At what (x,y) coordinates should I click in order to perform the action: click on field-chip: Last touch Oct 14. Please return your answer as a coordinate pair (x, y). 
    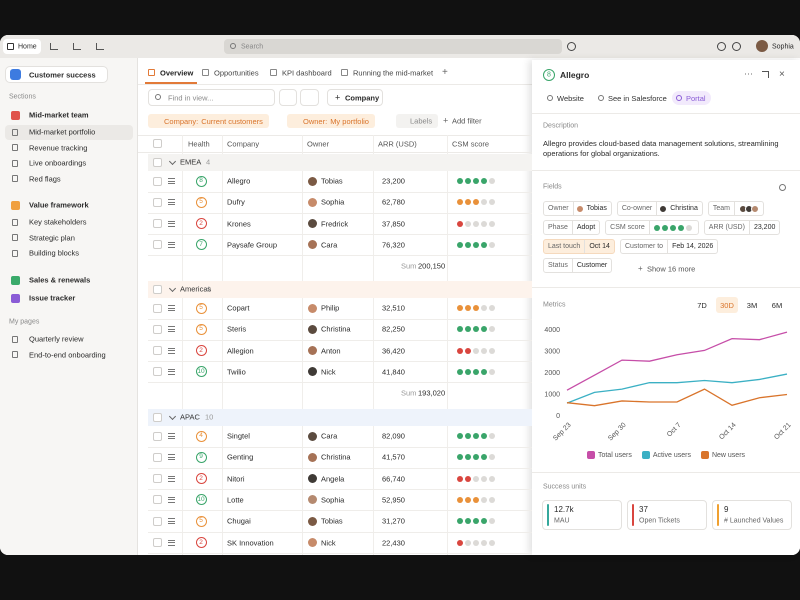
    Looking at the image, I should click on (579, 246).